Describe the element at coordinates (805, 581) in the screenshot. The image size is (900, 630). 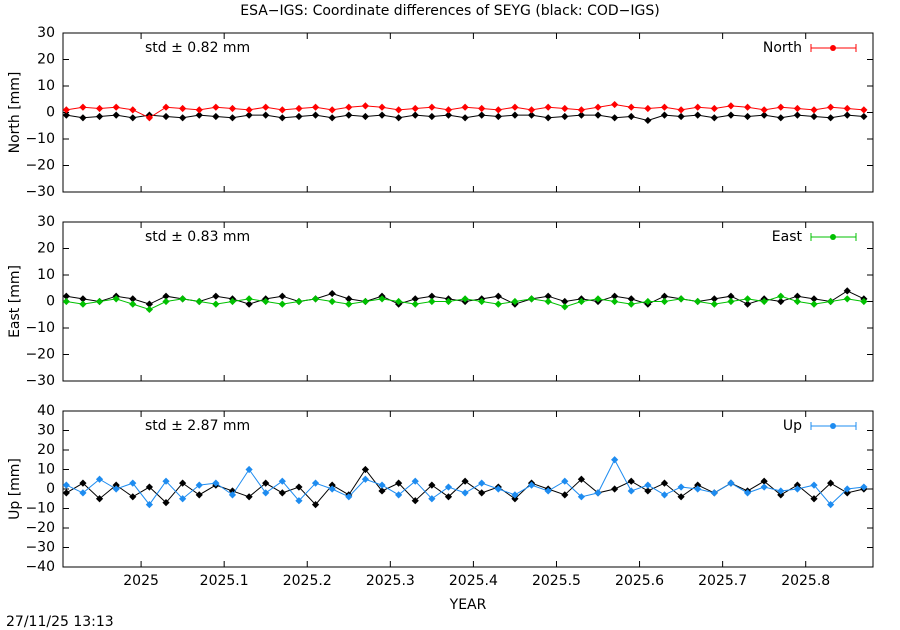
I see `x-tick-label: 2025.8` at that location.